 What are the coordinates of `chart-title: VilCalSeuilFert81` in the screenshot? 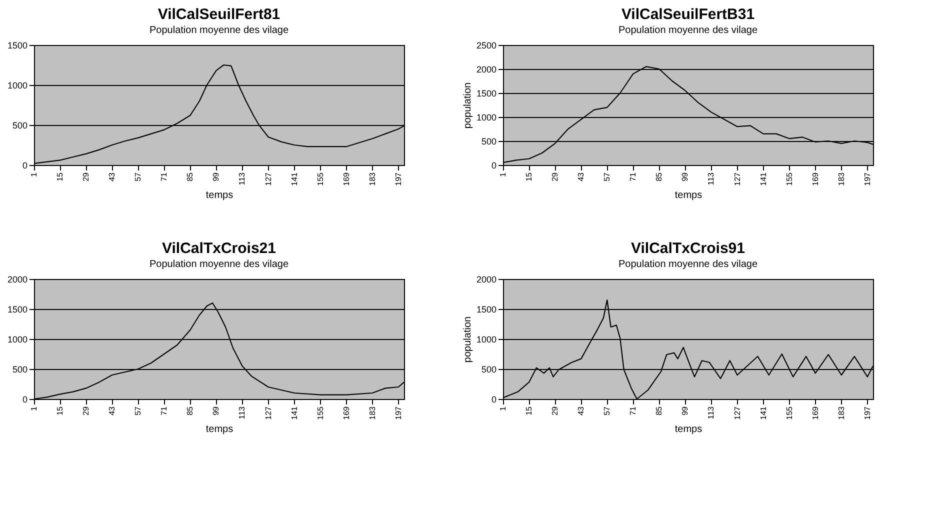 It's located at (219, 14).